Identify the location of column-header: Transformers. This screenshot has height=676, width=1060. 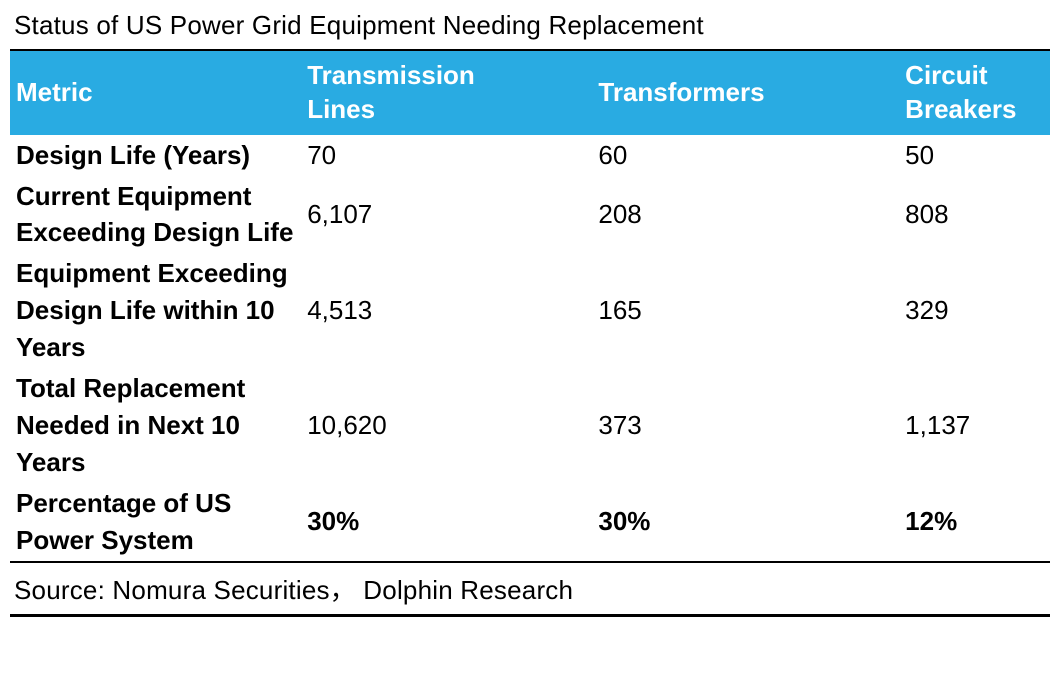
(746, 93).